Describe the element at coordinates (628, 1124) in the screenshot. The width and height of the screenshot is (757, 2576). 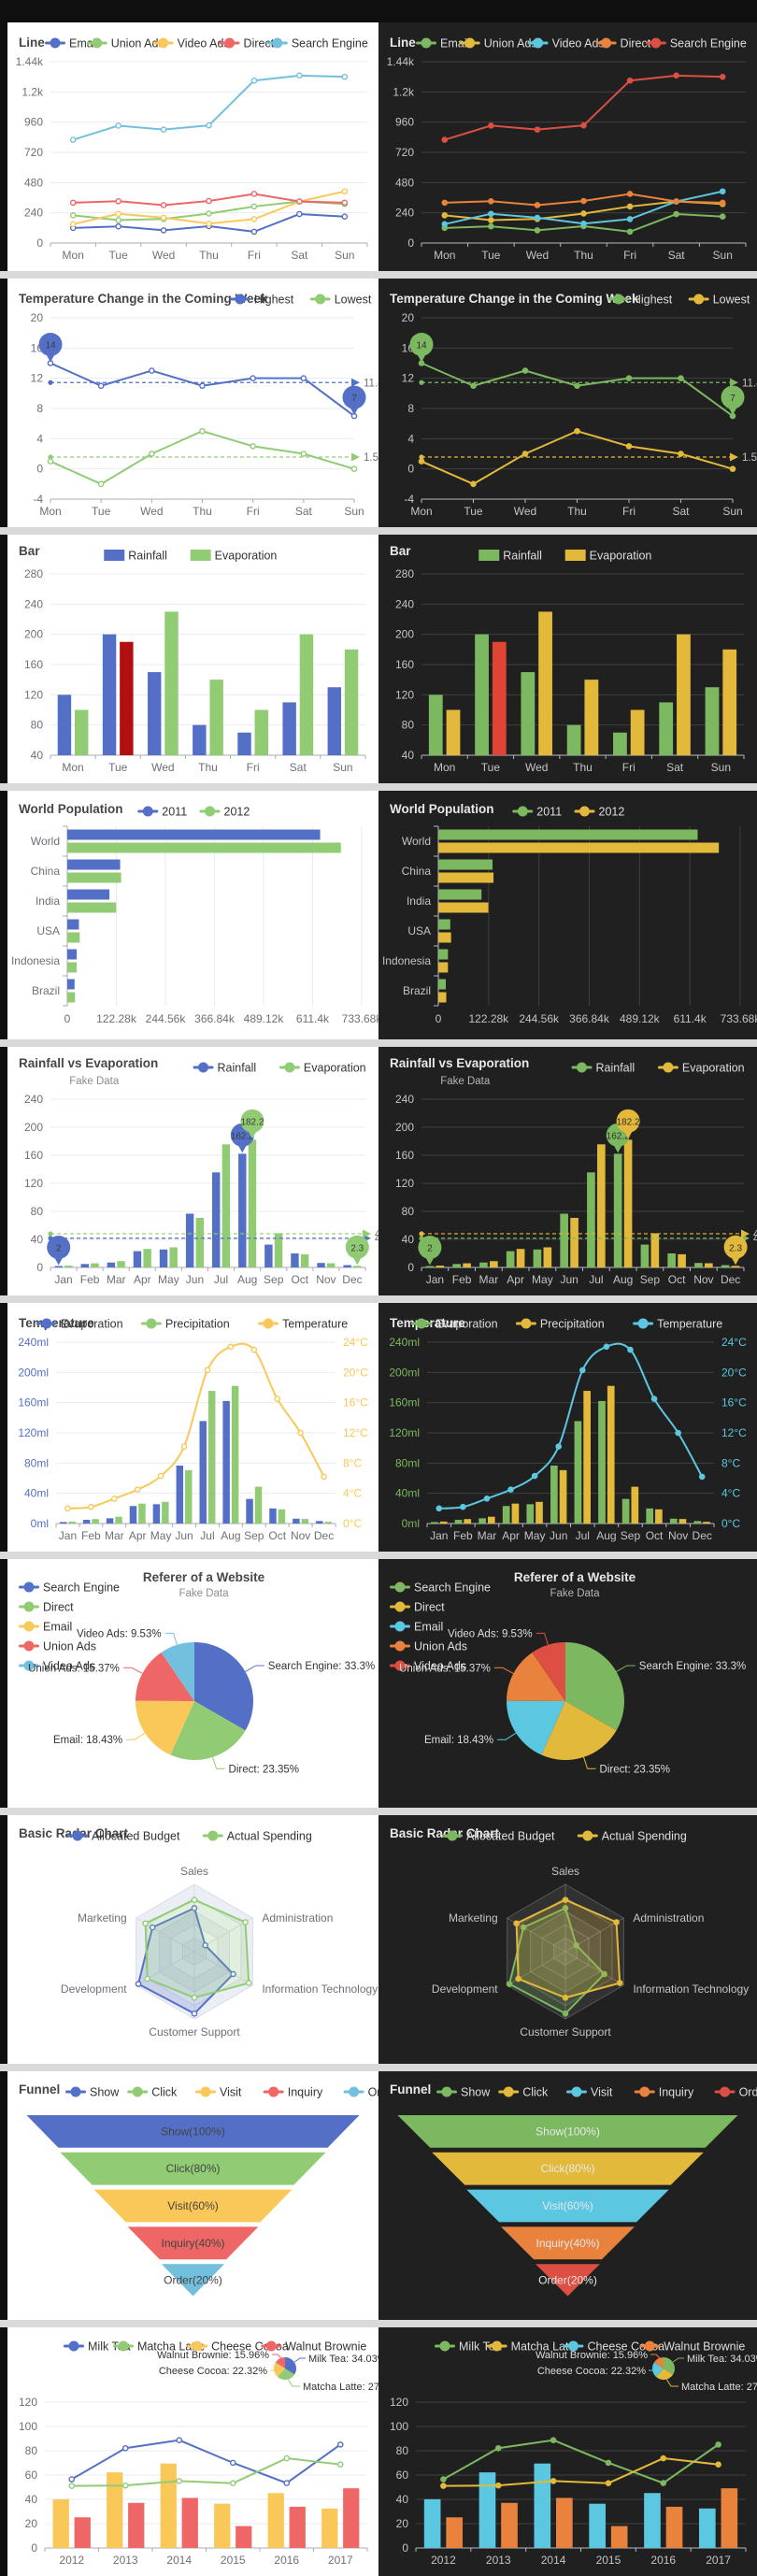
I see `mark-point: 182.2` at that location.